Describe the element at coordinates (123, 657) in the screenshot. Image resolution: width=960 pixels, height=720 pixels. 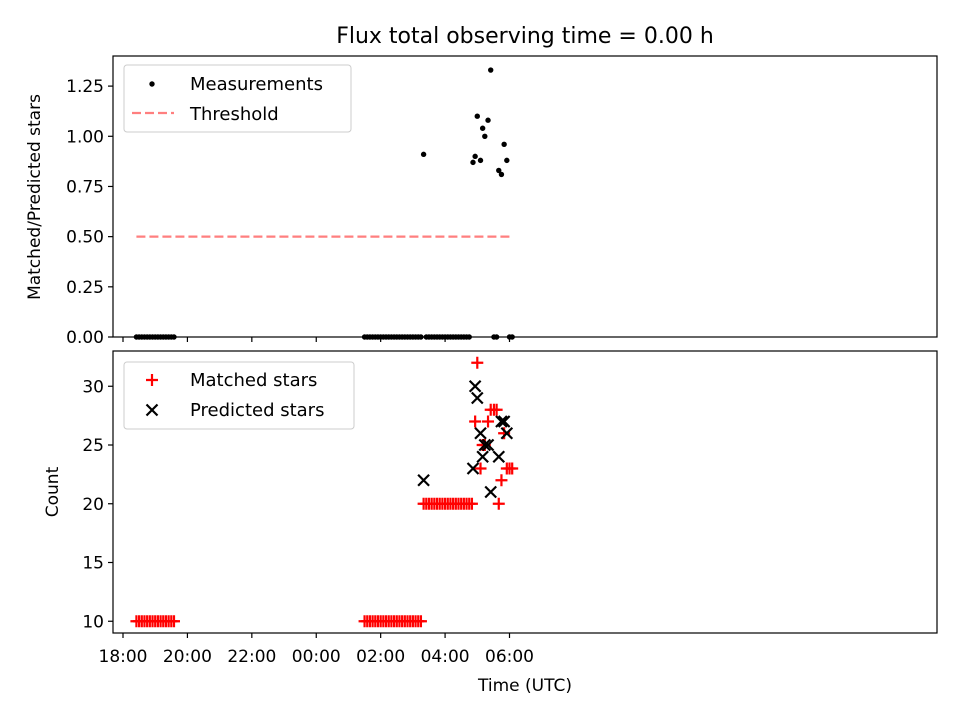
I see `x-tick-label: 18:00` at that location.